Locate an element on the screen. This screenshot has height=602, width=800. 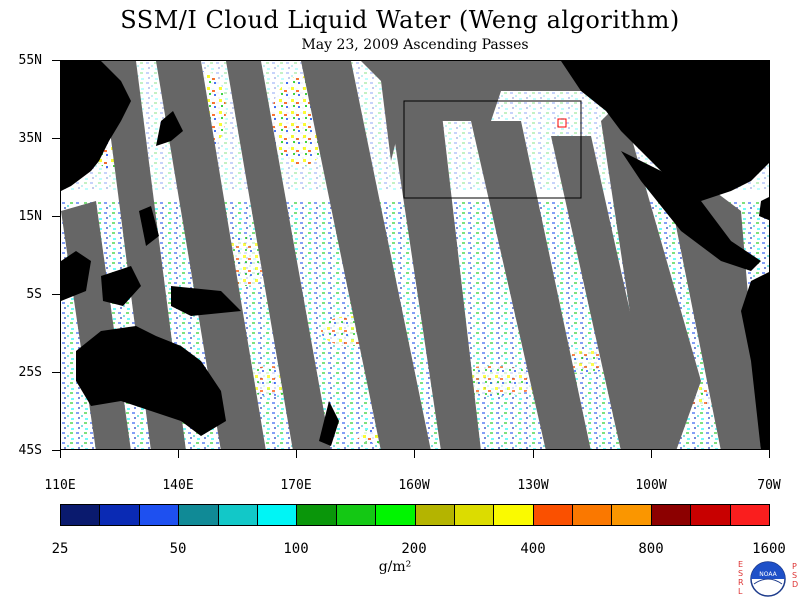
lat-label-25s: 25S is located at coordinates (30, 372).